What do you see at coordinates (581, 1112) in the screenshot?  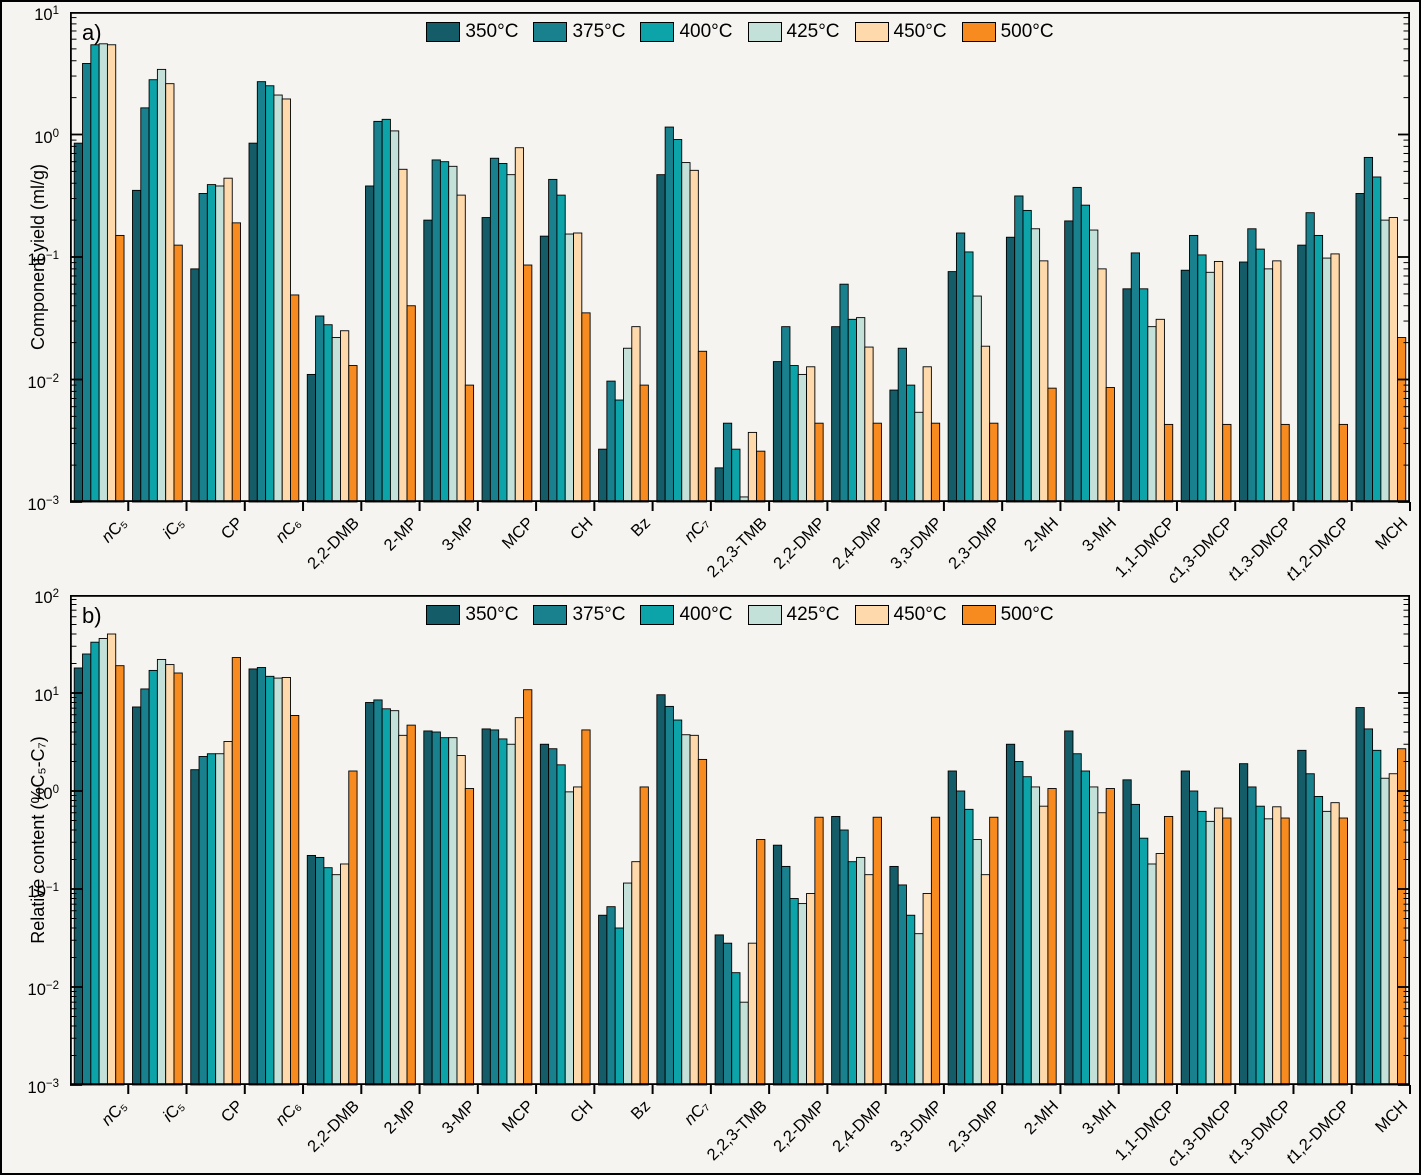 I see `x-tick-label: CH` at bounding box center [581, 1112].